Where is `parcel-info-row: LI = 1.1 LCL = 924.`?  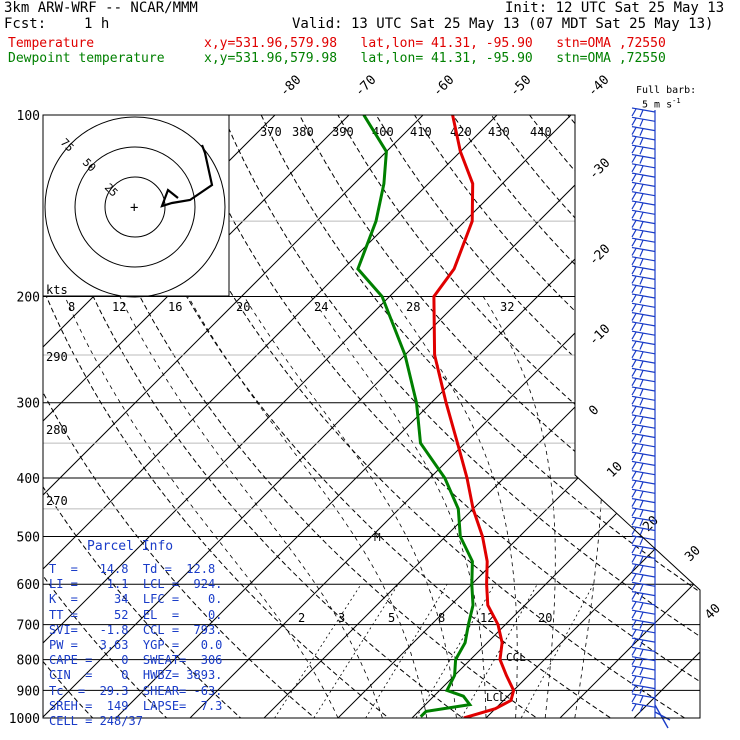 parcel-info-row: LI = 1.1 LCL = 924. is located at coordinates (136, 584).